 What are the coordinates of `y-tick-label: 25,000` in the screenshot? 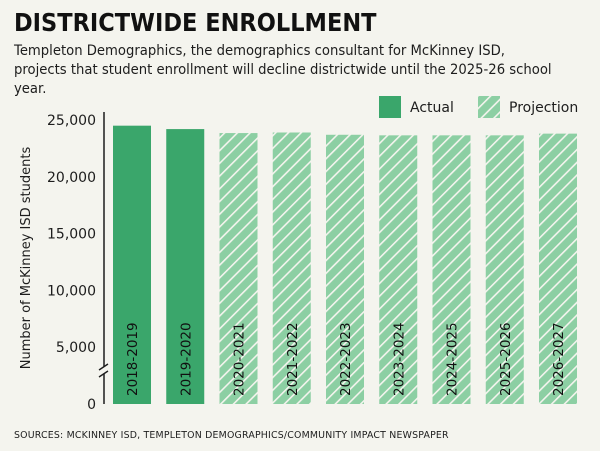 It's located at (71, 121).